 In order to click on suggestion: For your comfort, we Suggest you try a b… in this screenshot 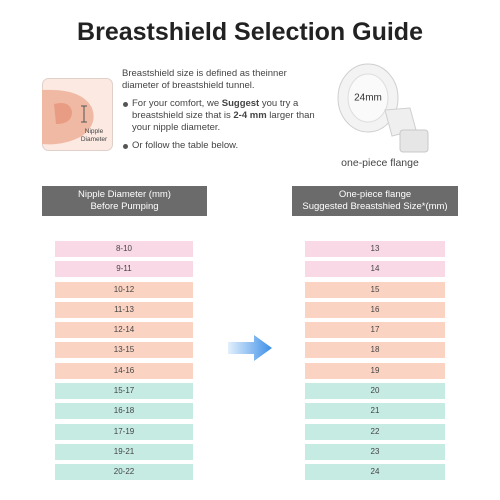, I will do `click(222, 116)`.